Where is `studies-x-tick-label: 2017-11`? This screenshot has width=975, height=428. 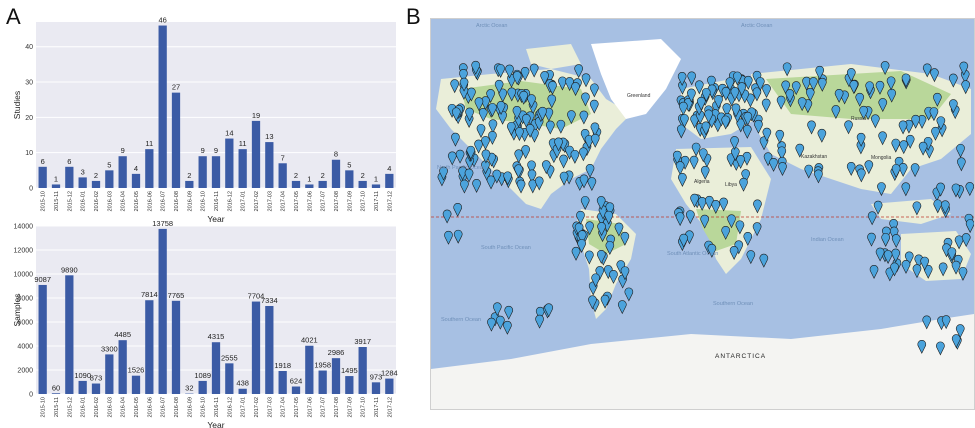 studies-x-tick-label: 2017-11 is located at coordinates (377, 201).